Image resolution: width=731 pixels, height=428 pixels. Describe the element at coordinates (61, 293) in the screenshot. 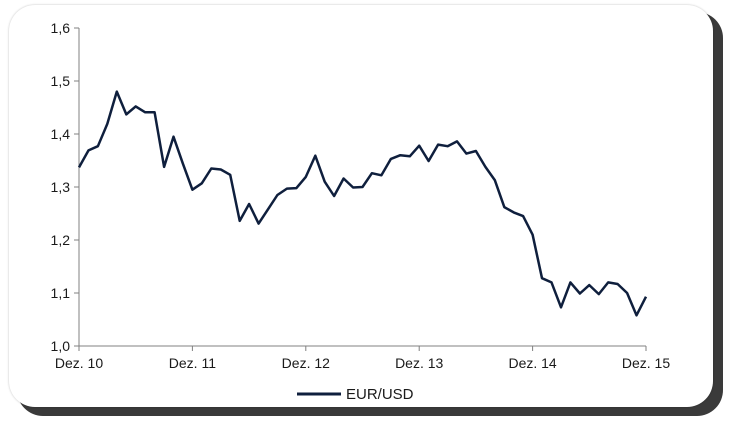

I see `y-tick-label: 1,1` at that location.